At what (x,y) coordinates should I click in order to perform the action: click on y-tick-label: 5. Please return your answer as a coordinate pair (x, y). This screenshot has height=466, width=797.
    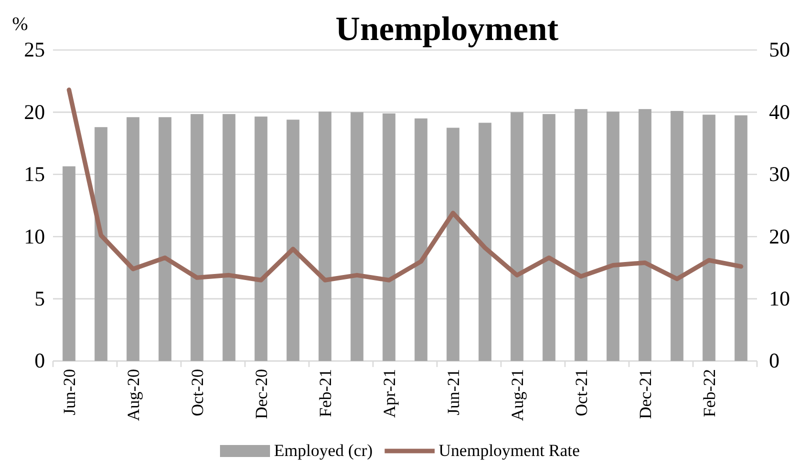
    Looking at the image, I should click on (39, 298).